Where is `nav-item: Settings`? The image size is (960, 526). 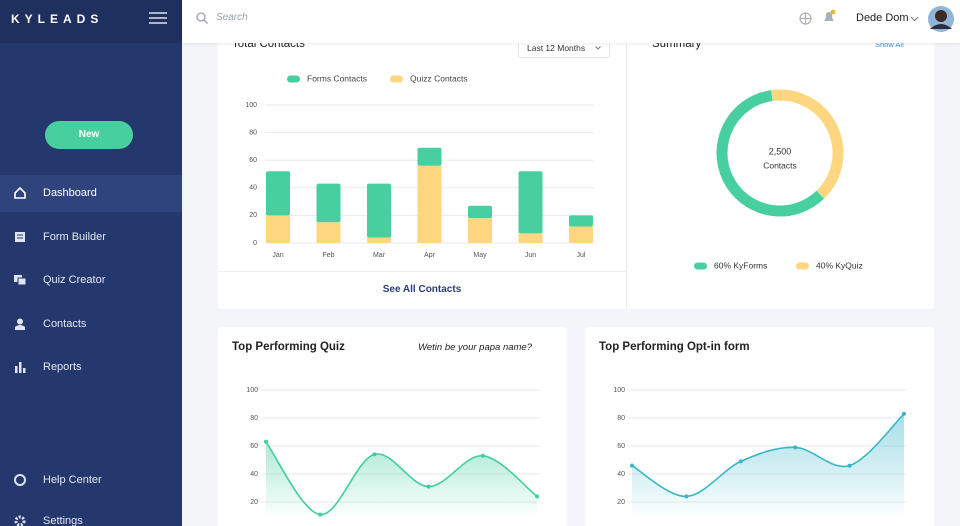 nav-item: Settings is located at coordinates (91, 514).